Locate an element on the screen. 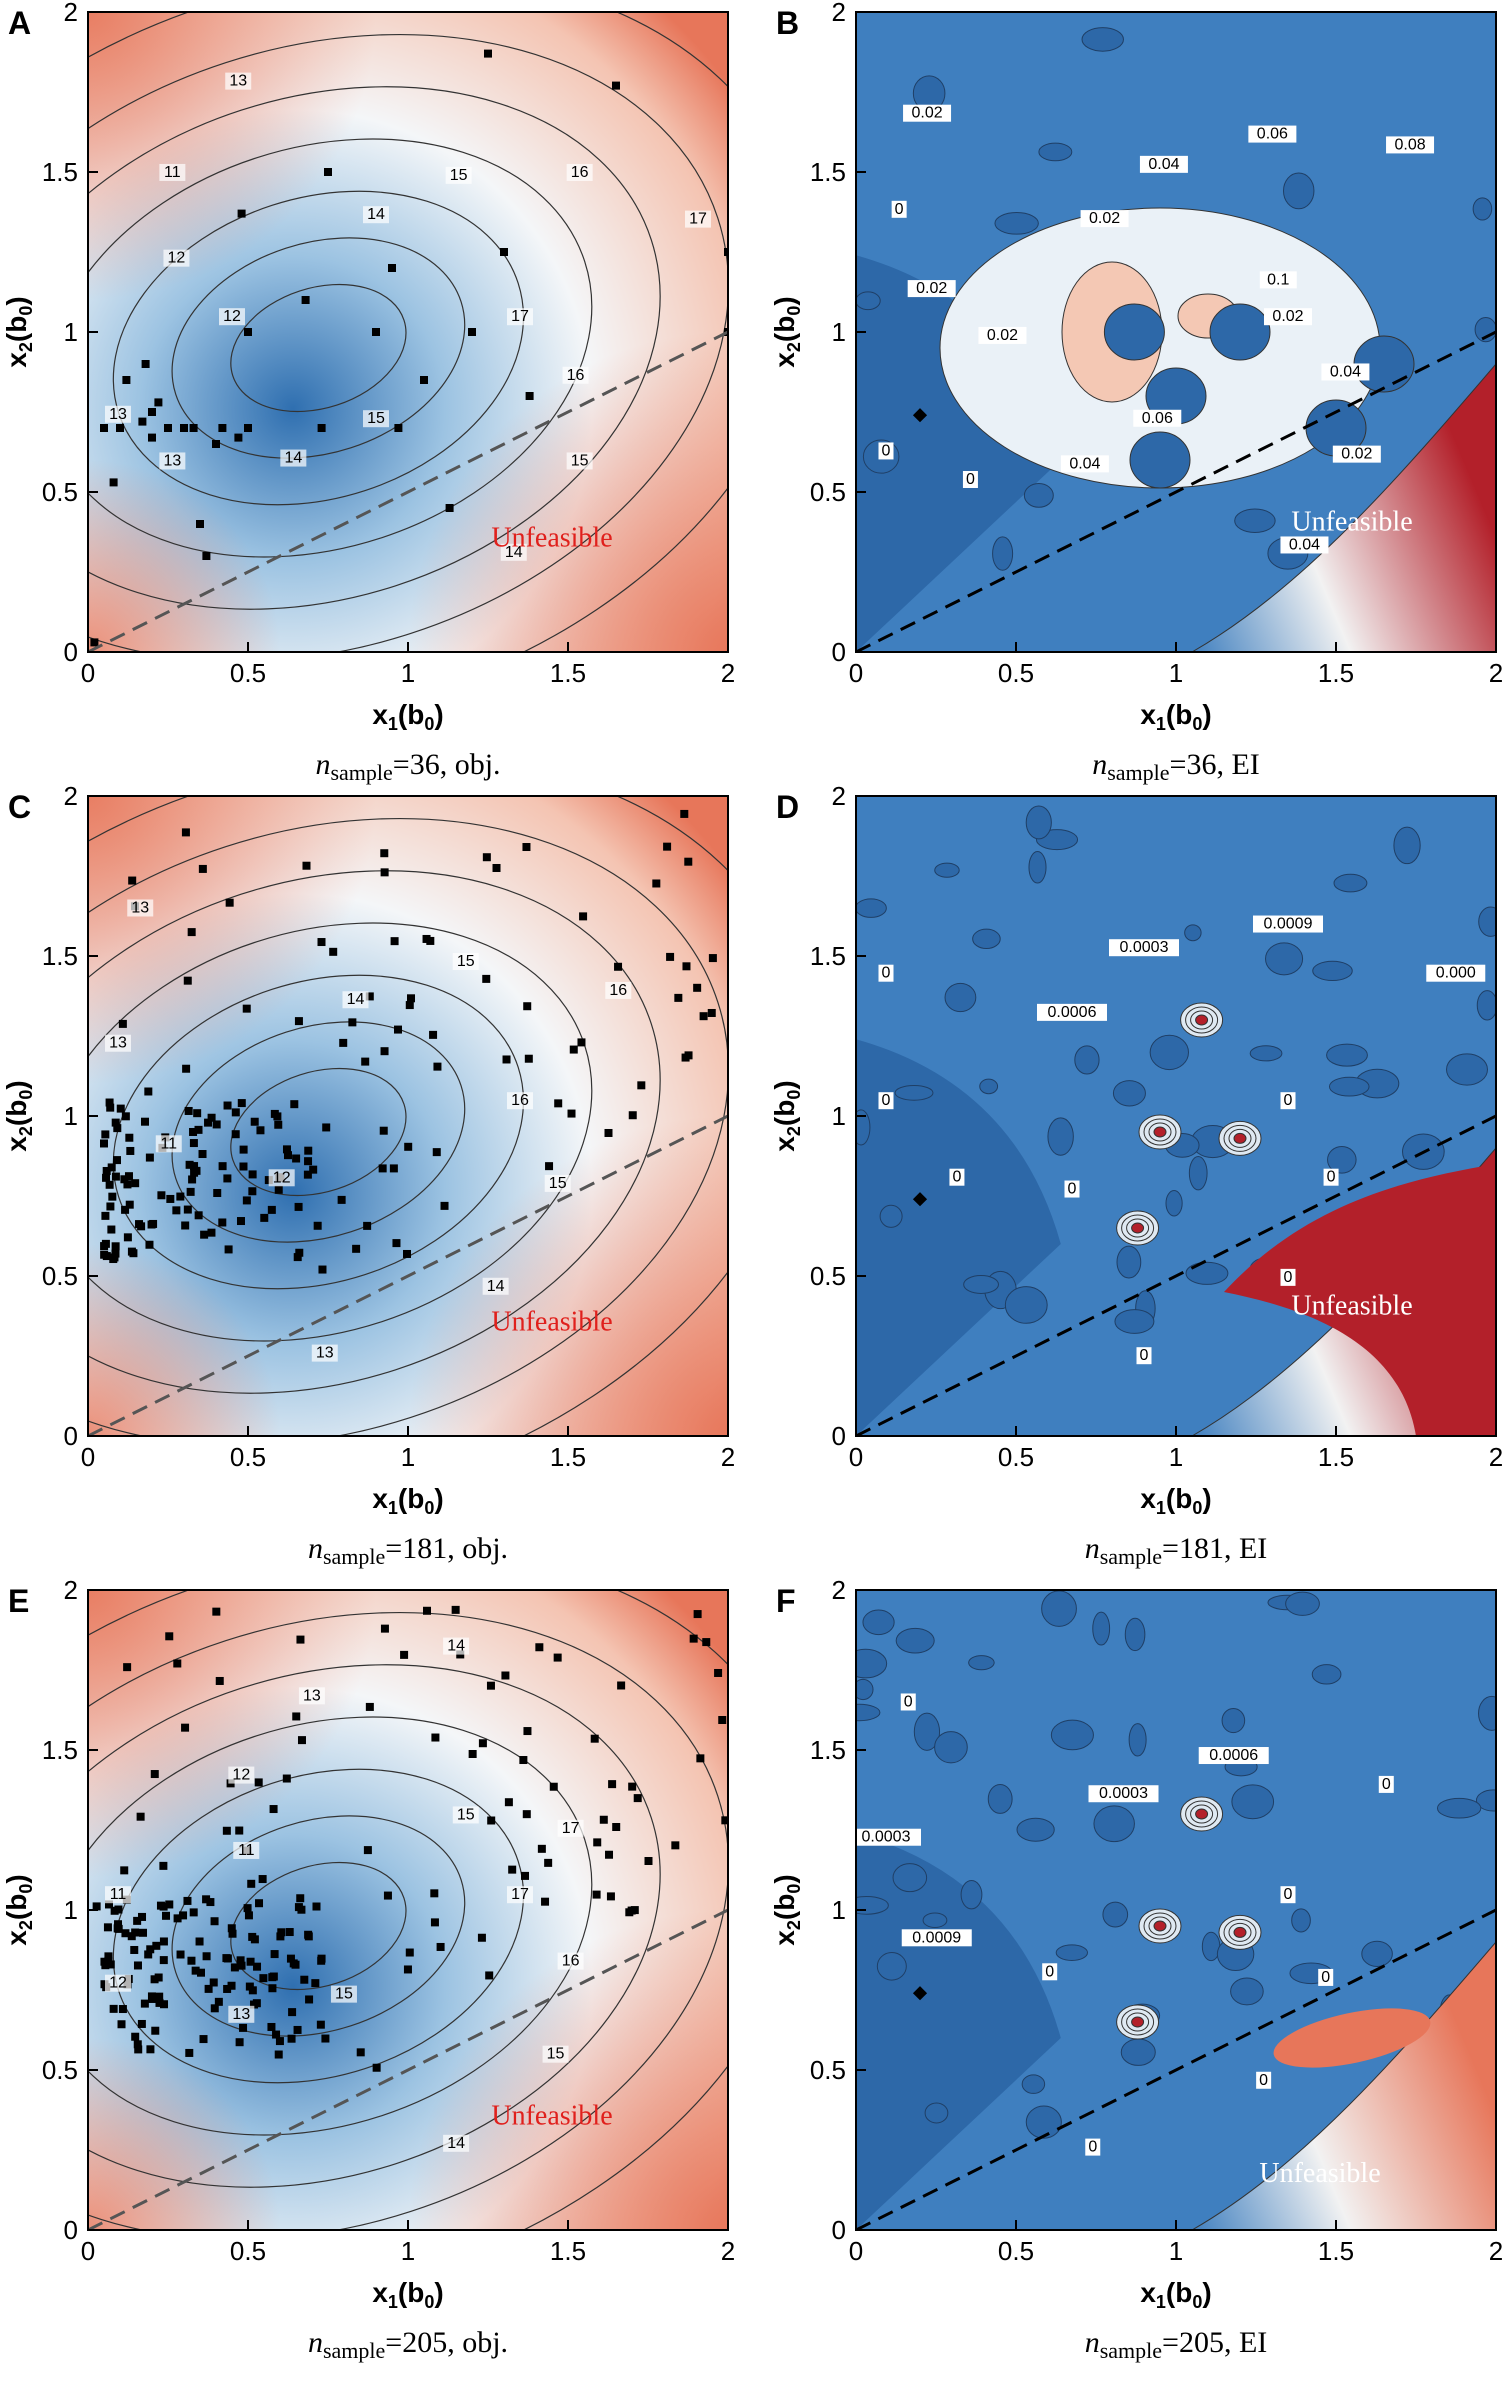 The image size is (1512, 2405). panel-letter: F is located at coordinates (786, 1601).